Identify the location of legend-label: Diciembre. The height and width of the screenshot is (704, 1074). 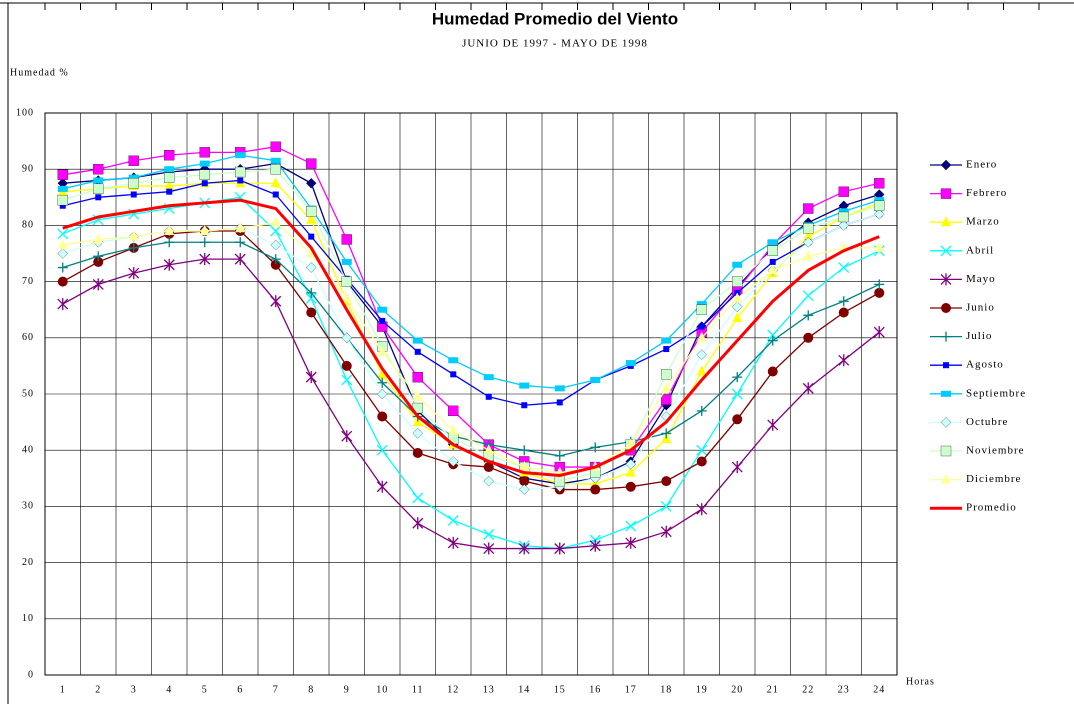
(993, 479).